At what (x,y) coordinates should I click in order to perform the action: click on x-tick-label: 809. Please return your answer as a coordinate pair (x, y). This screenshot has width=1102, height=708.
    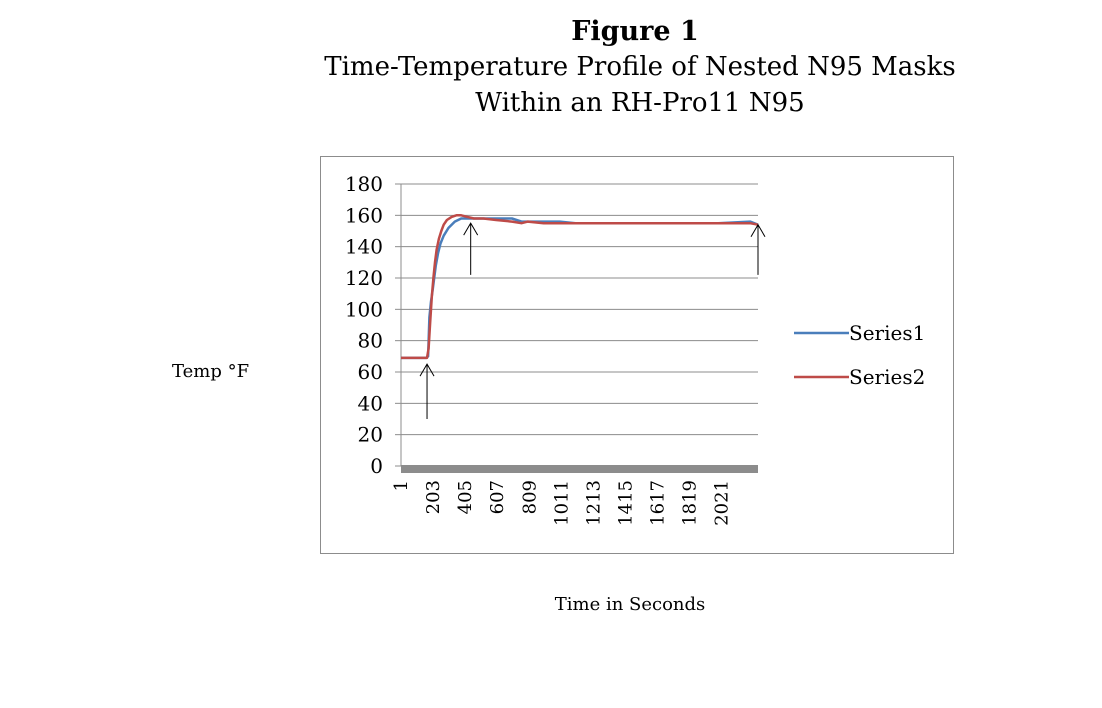
    Looking at the image, I should click on (529, 497).